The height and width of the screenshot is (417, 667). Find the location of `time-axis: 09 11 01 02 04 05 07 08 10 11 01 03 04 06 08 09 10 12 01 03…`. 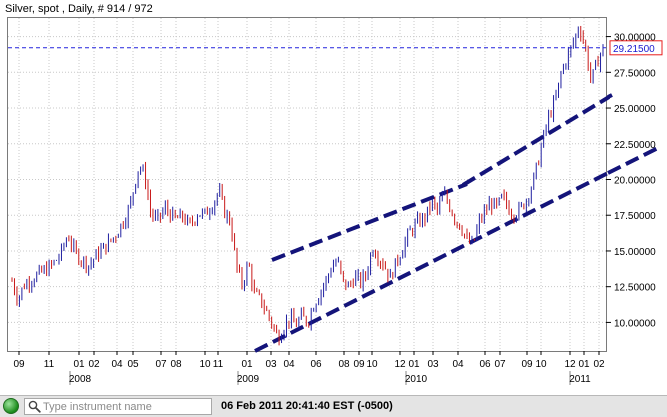

time-axis: 09 11 01 02 04 05 07 08 10 11 01 03 04 06 08 09 10 12 01 03… is located at coordinates (309, 368).